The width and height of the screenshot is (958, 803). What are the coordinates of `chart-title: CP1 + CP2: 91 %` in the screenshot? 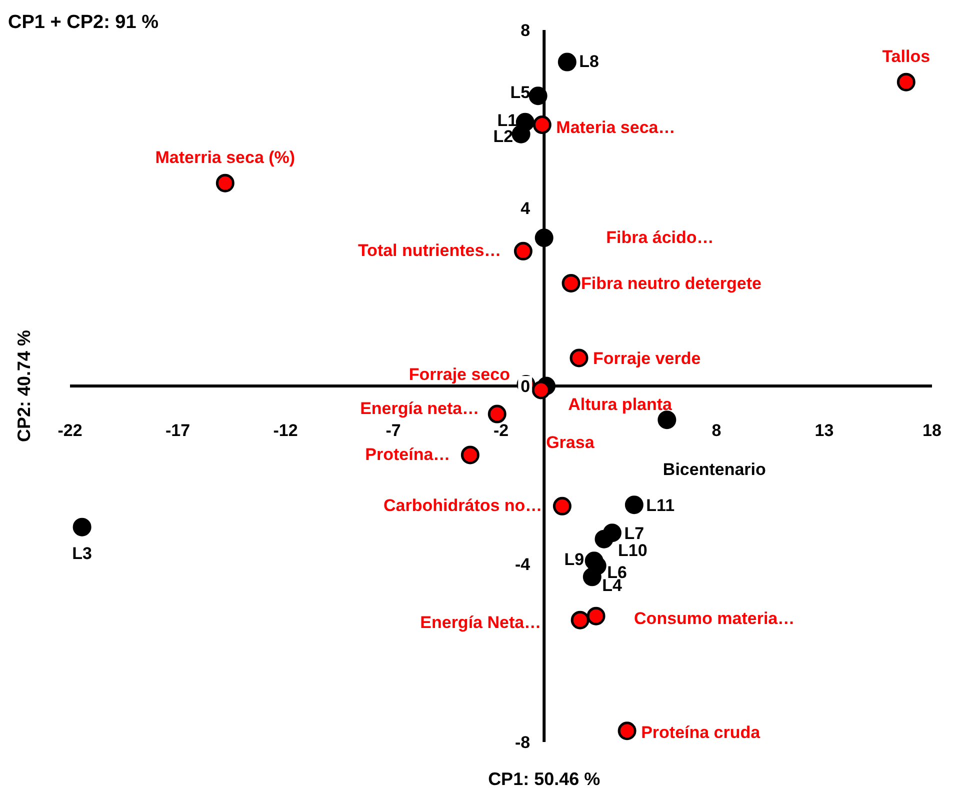 It's located at (83, 22).